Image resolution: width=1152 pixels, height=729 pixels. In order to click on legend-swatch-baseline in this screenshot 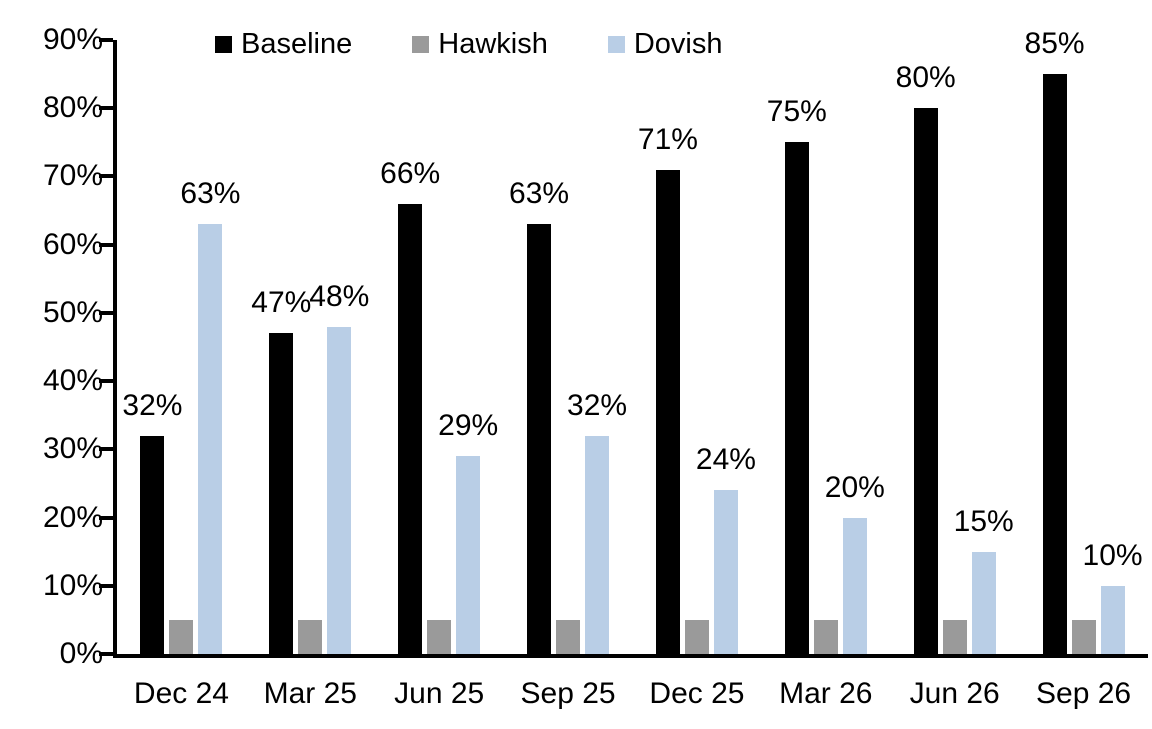, I will do `click(223, 44)`.